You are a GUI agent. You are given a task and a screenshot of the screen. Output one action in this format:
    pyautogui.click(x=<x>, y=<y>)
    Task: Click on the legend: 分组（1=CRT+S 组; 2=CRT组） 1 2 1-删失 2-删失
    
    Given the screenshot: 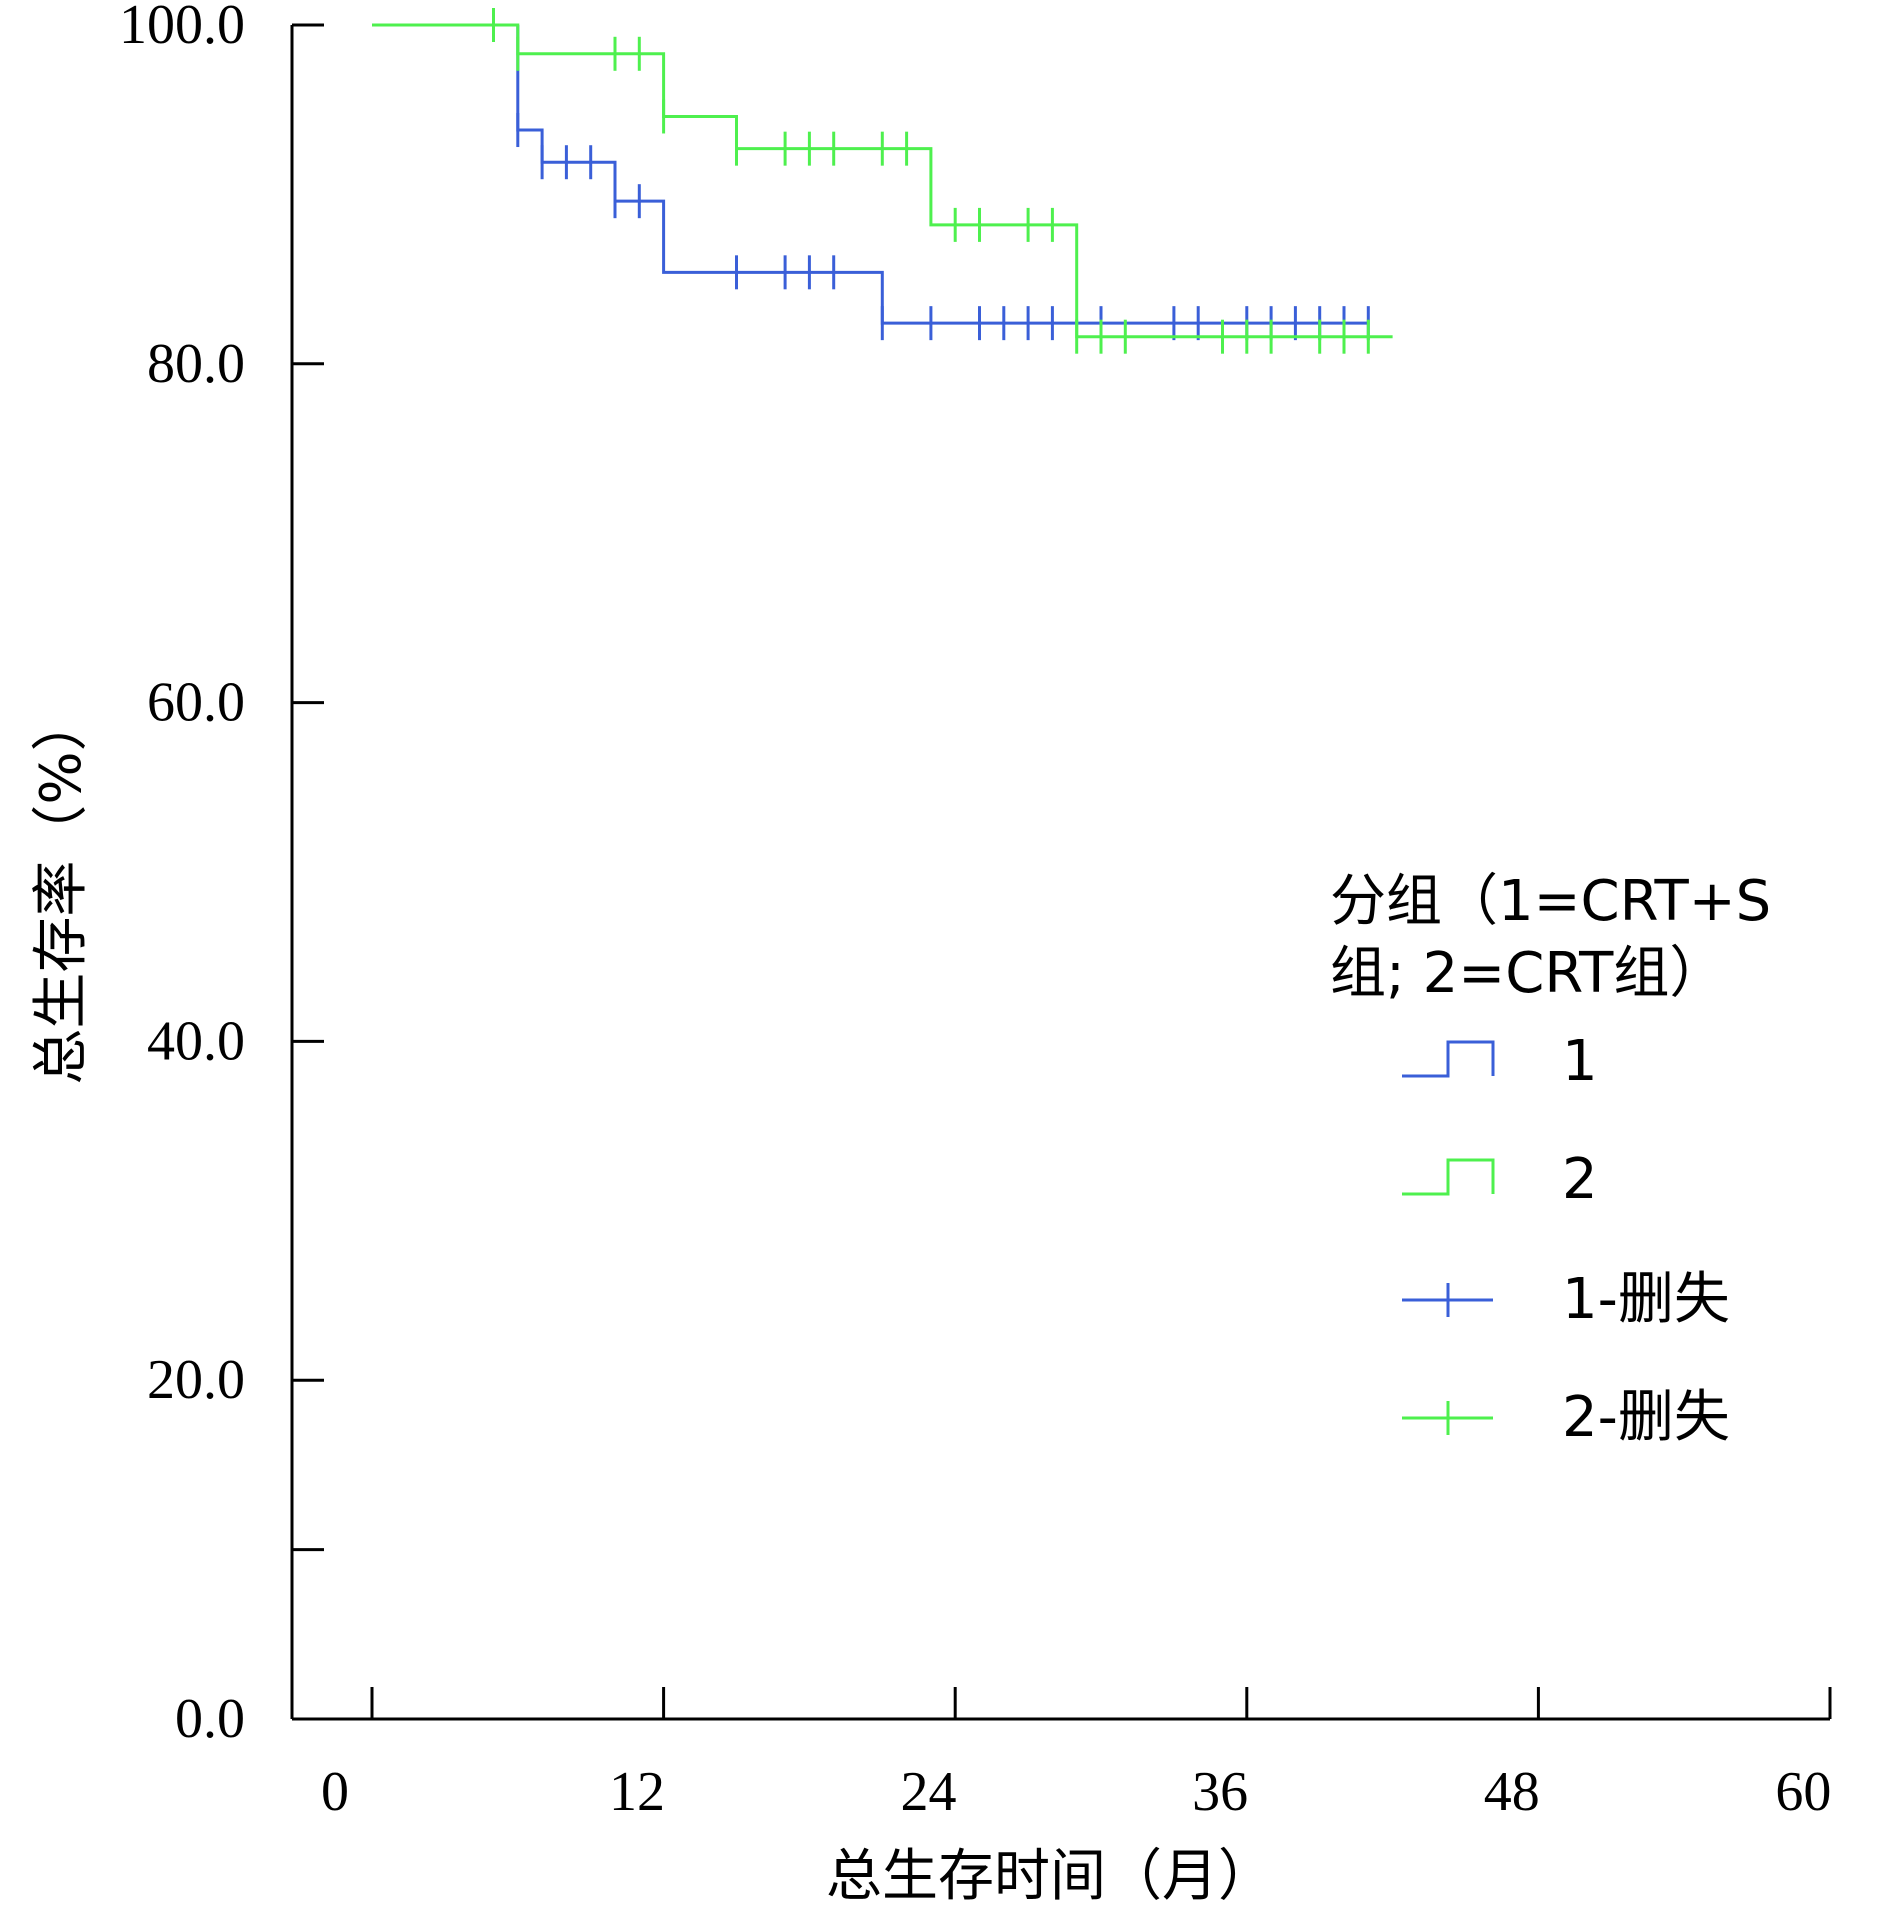 What is the action you would take?
    pyautogui.click(x=1550, y=1159)
    